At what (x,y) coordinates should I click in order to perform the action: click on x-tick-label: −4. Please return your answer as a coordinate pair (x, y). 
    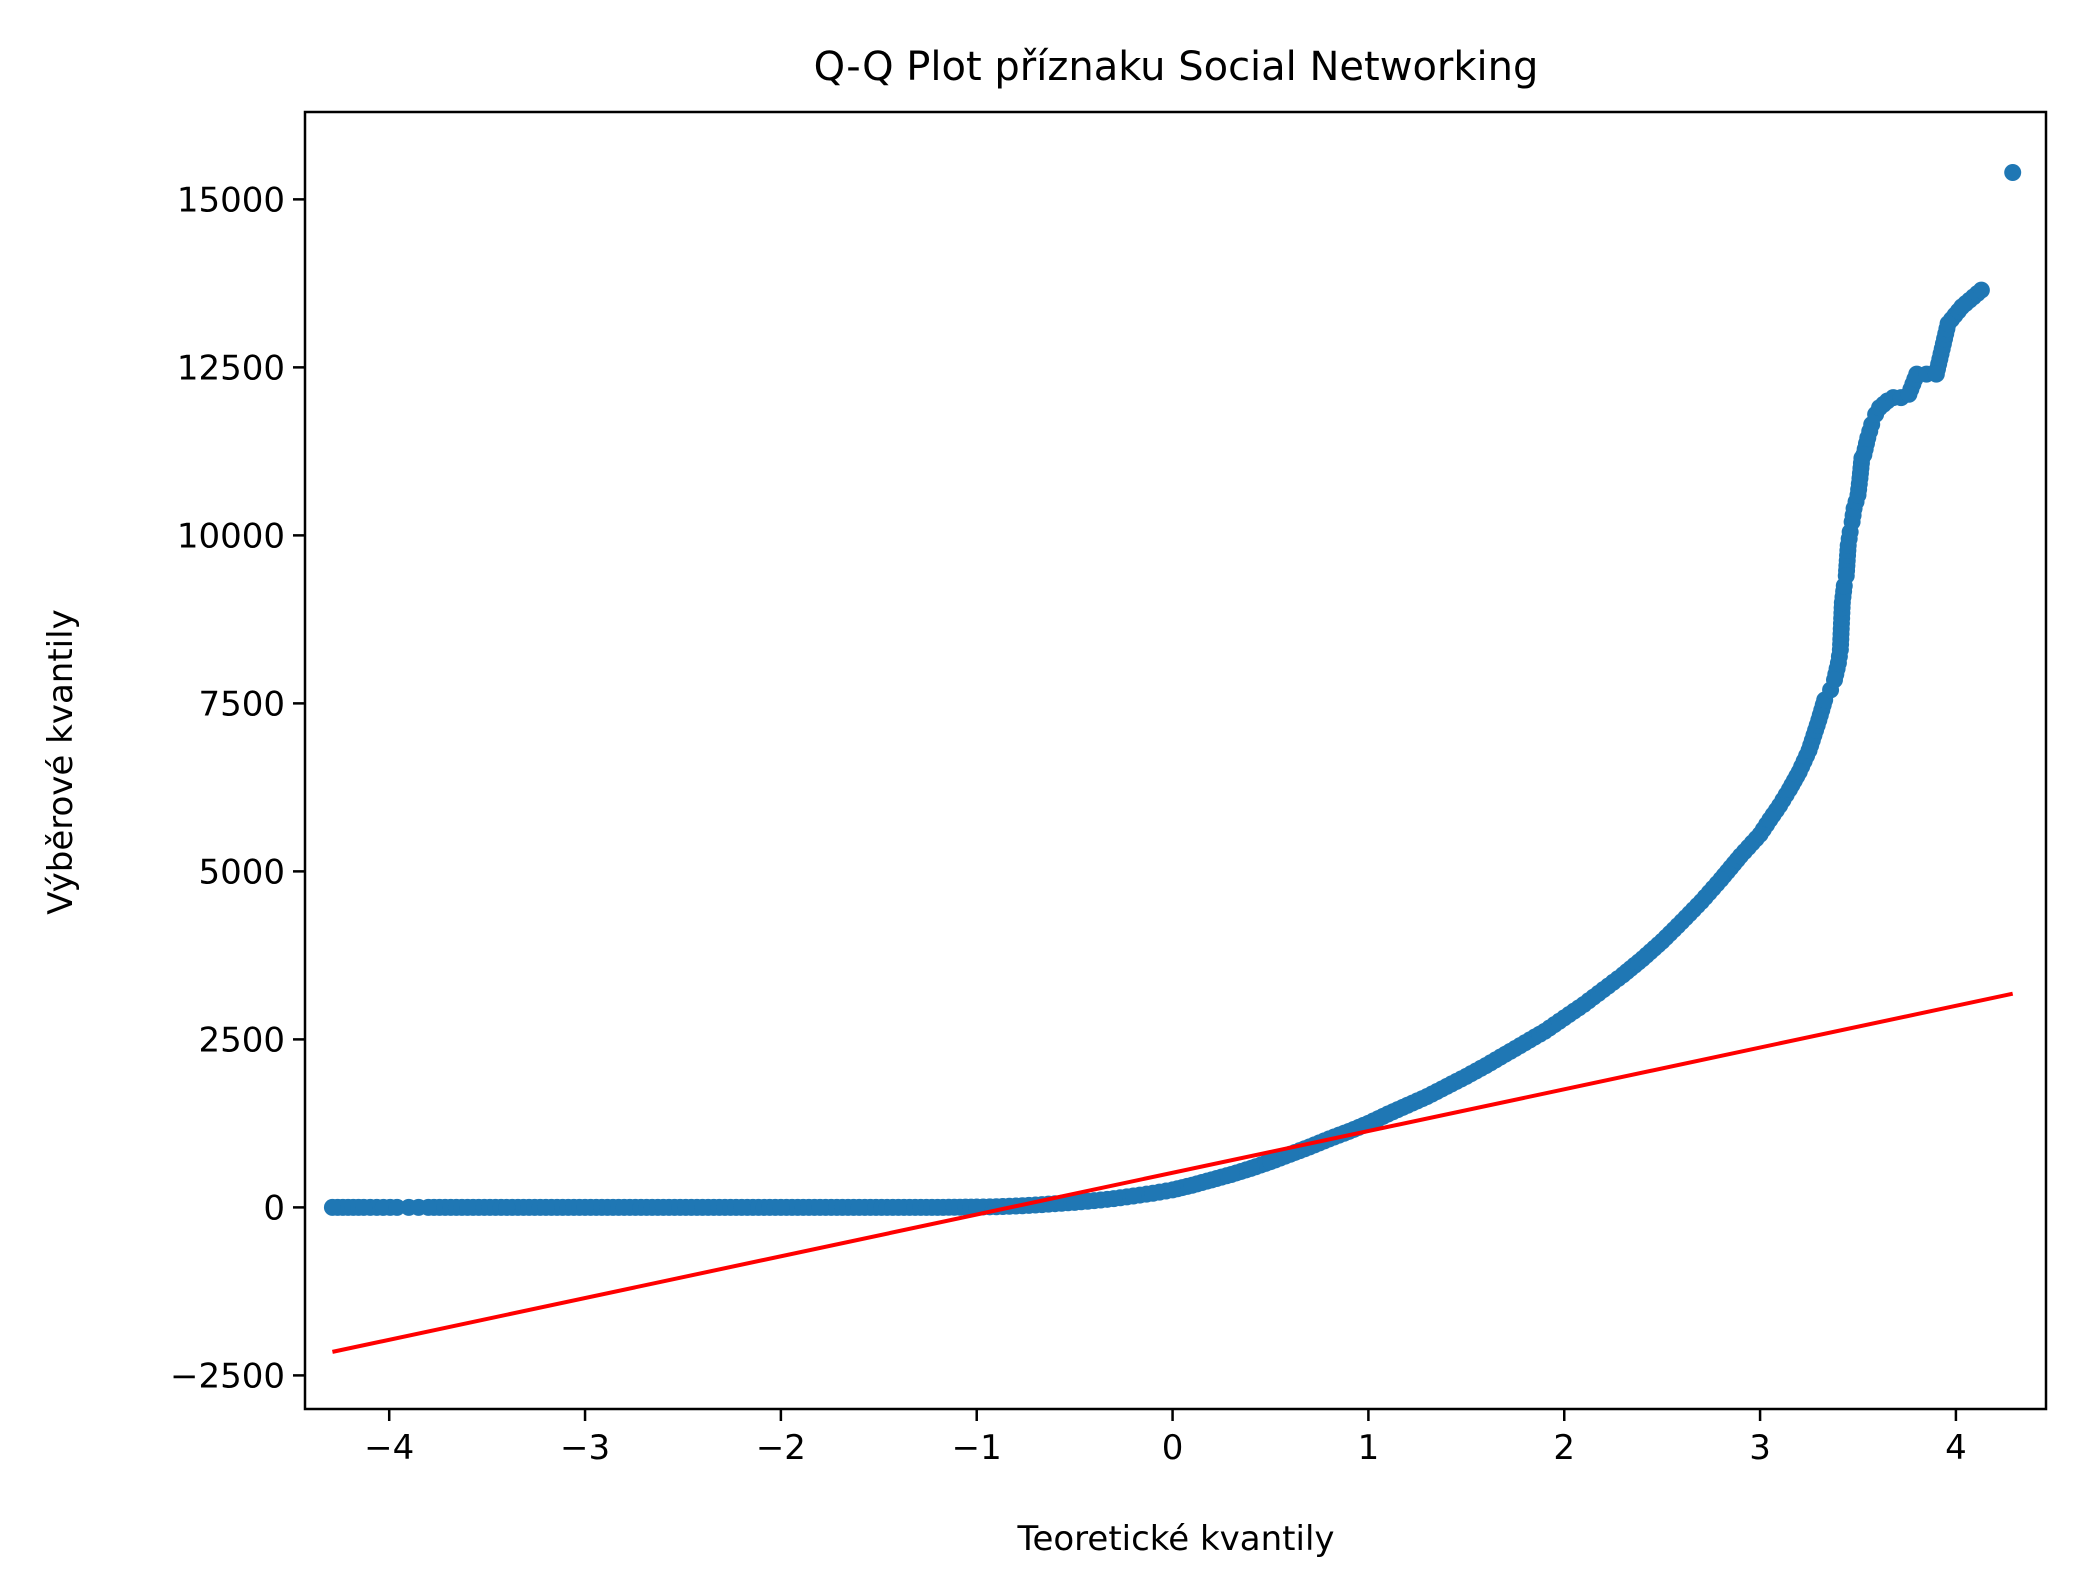
    Looking at the image, I should click on (389, 1448).